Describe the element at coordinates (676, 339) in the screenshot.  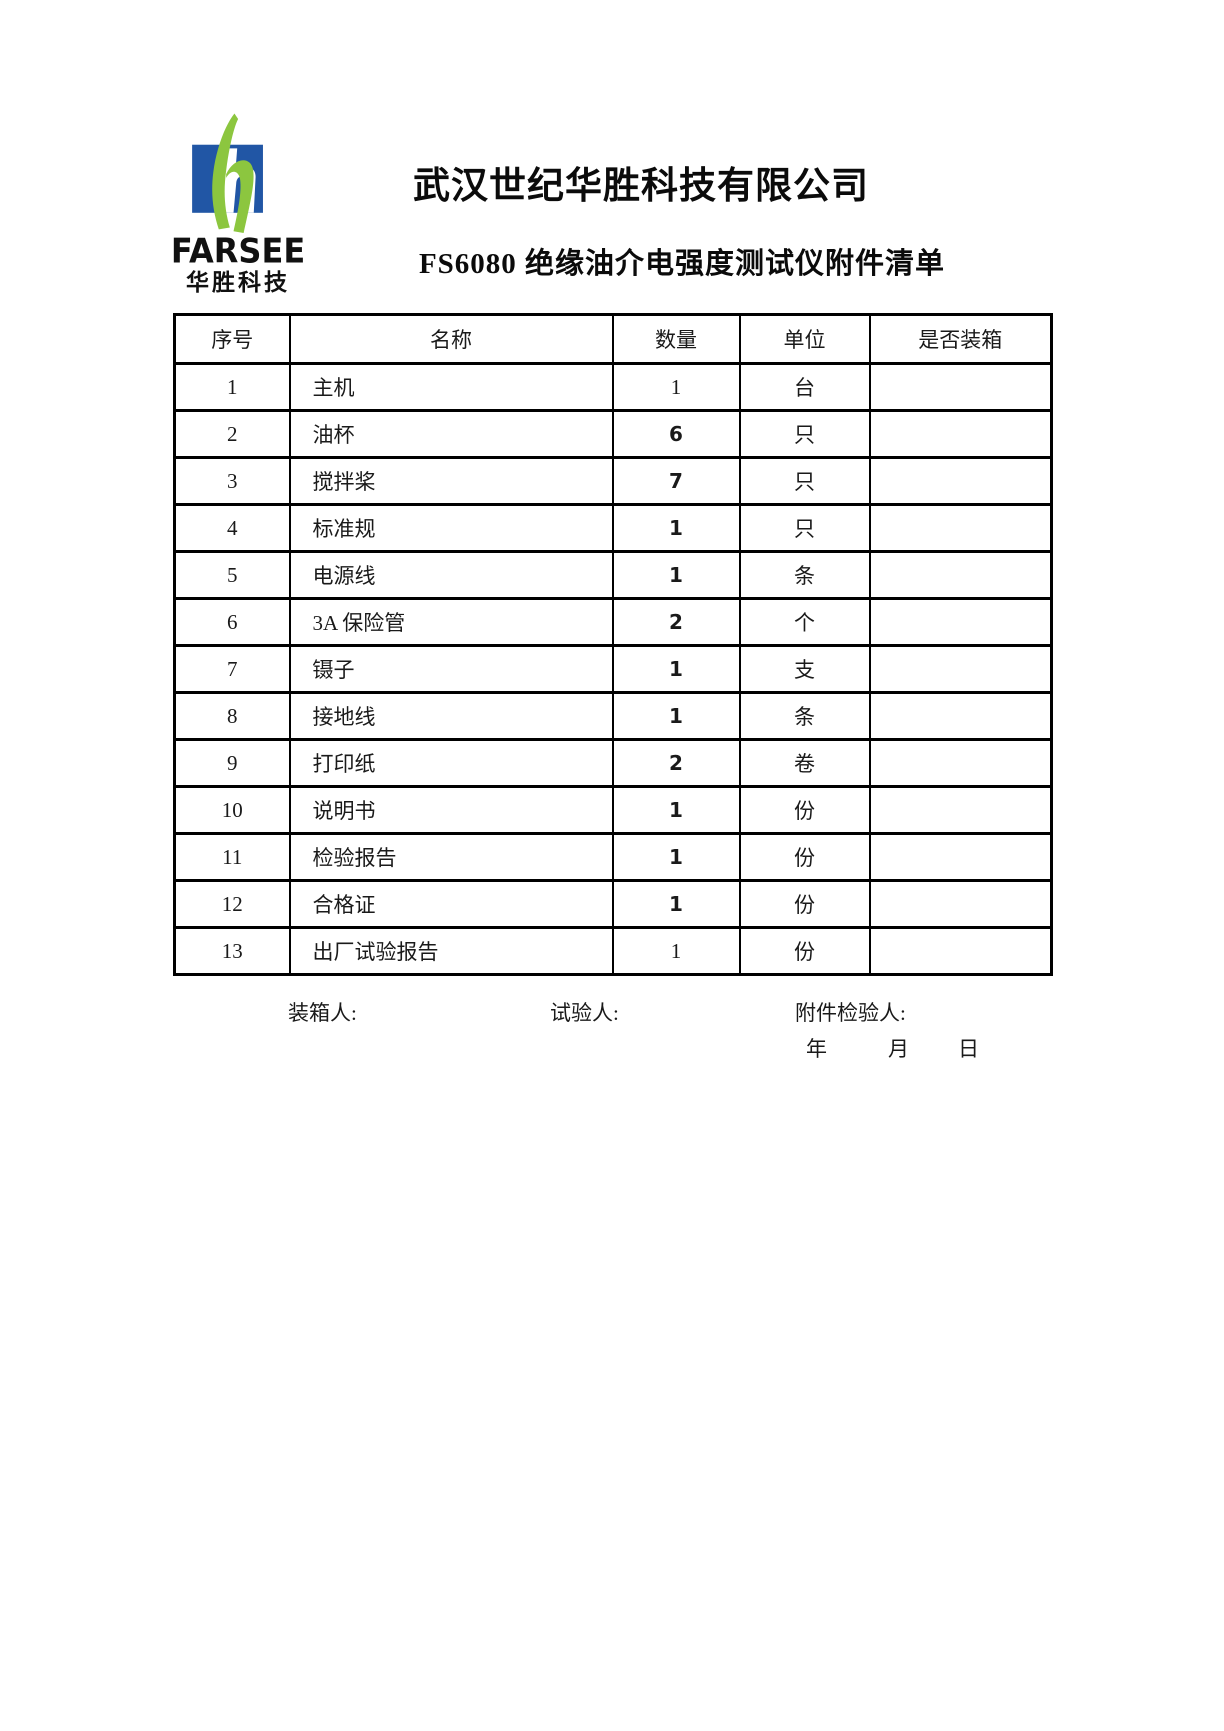
I see `col-header-qty: 数量` at that location.